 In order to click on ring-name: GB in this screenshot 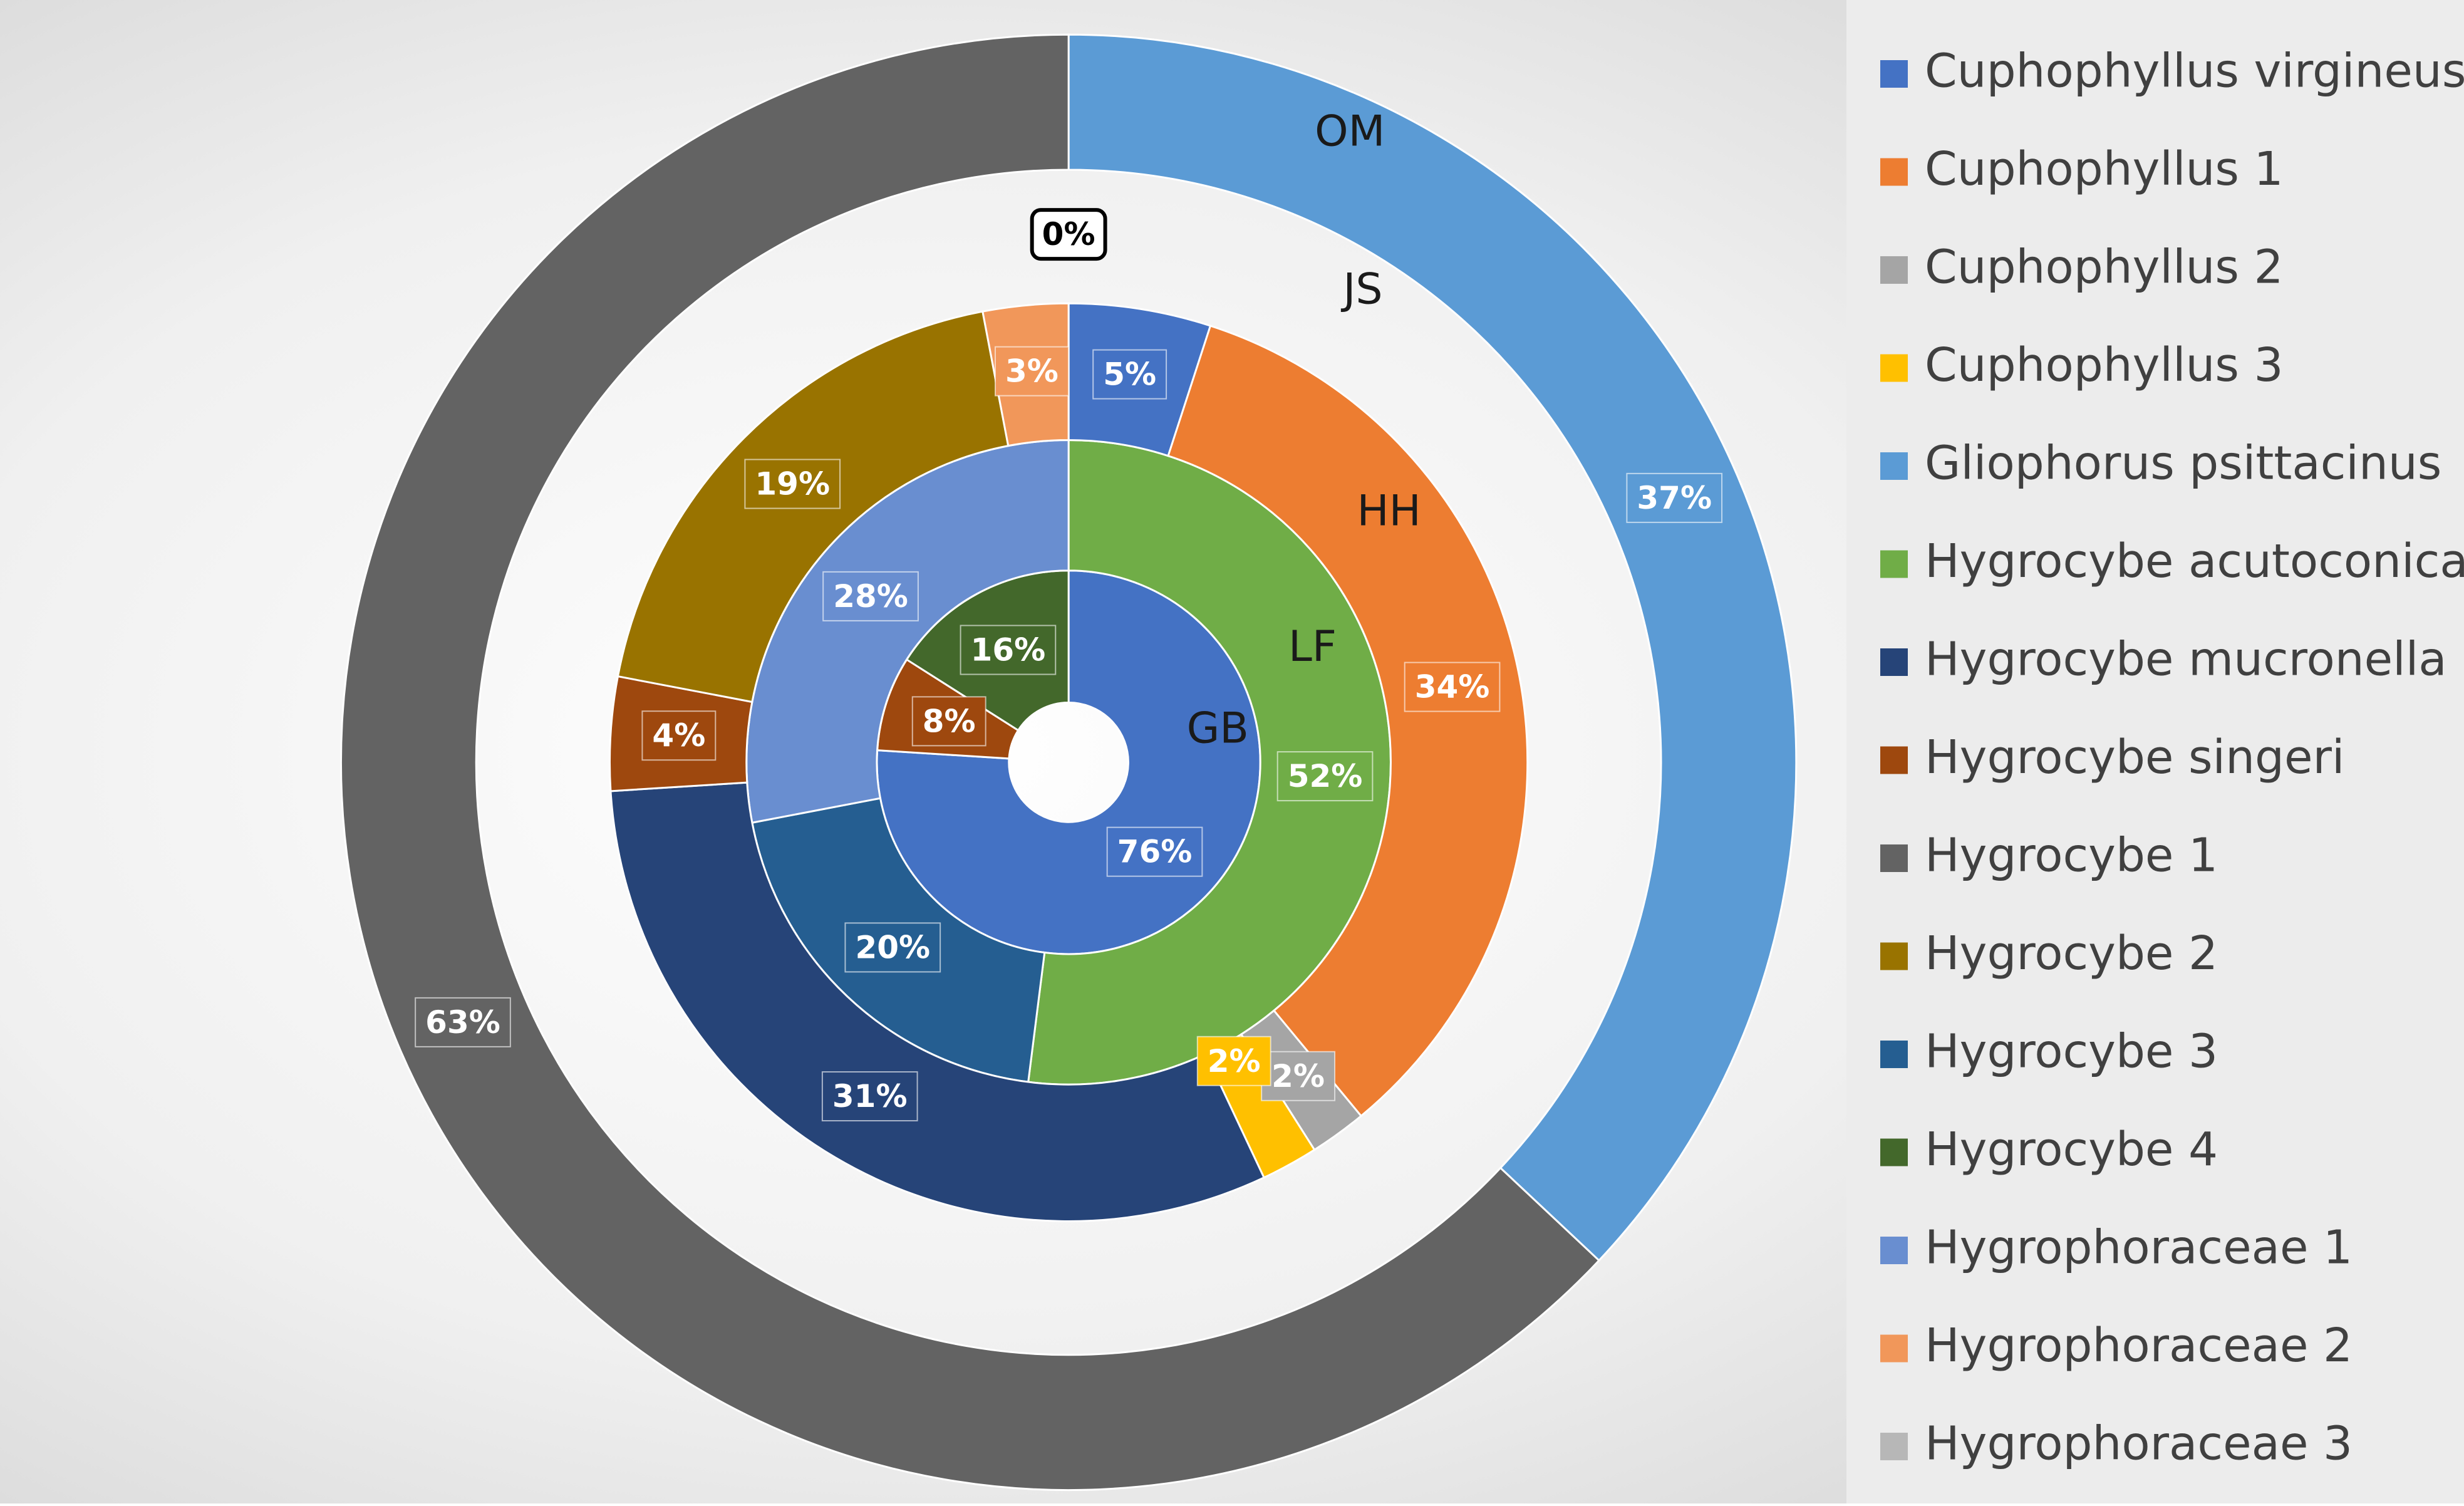, I will do `click(1218, 728)`.